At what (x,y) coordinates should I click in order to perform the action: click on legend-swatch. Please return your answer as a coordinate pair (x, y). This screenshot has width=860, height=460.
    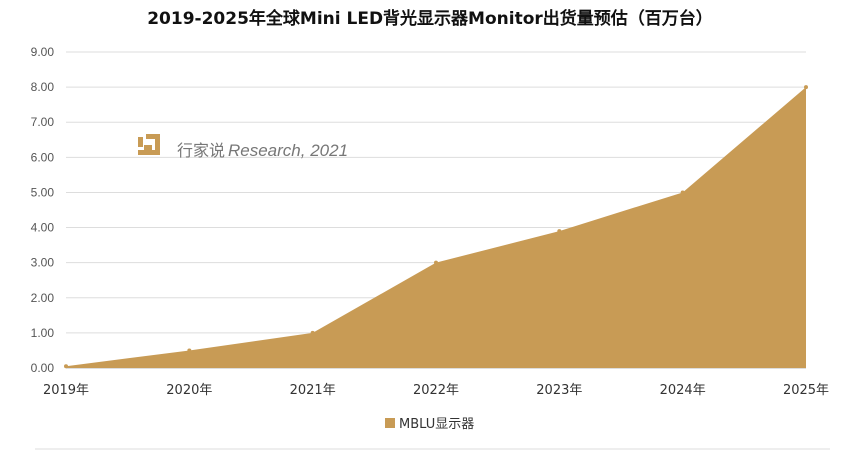
    Looking at the image, I should click on (390, 423).